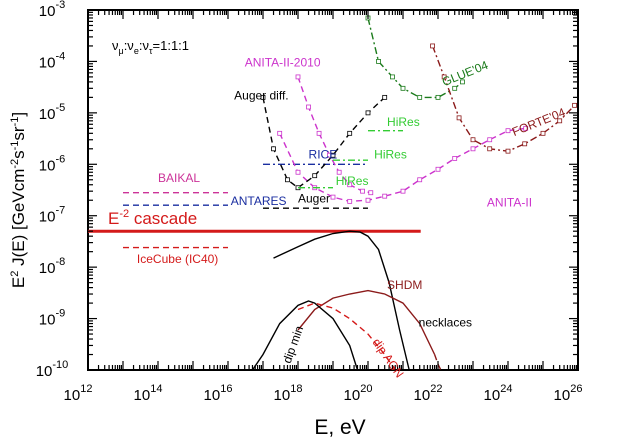 The width and height of the screenshot is (618, 446). What do you see at coordinates (428, 393) in the screenshot?
I see `x-tick-label: 1022` at bounding box center [428, 393].